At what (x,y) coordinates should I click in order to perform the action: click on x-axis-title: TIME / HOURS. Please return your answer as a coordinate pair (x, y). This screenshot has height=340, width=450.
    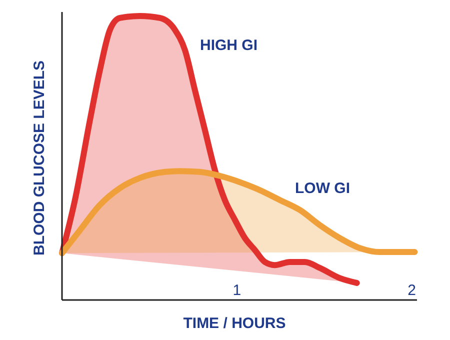
    Looking at the image, I should click on (234, 323).